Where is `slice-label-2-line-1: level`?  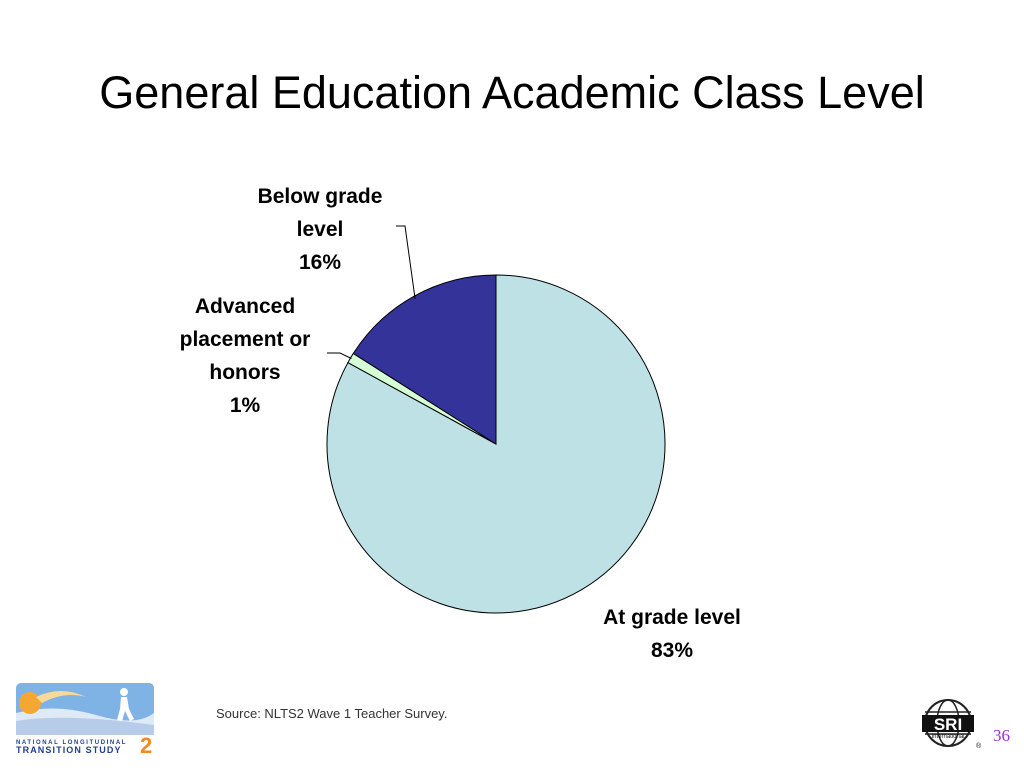 slice-label-2-line-1: level is located at coordinates (320, 229).